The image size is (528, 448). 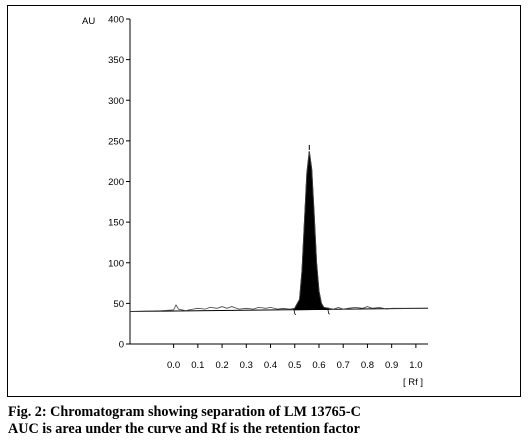 I want to click on y-tick-label: 300, so click(x=116, y=101).